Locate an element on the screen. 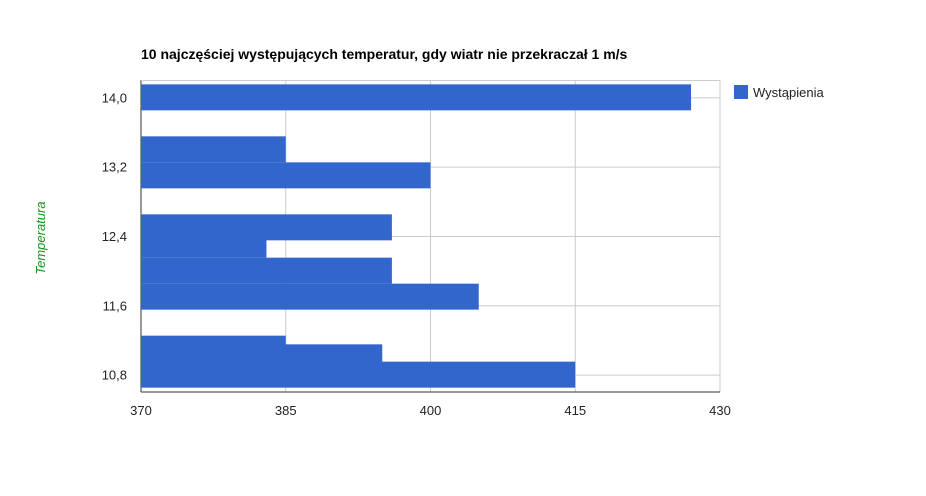  y-tick-label: 10,8 is located at coordinates (114, 375).